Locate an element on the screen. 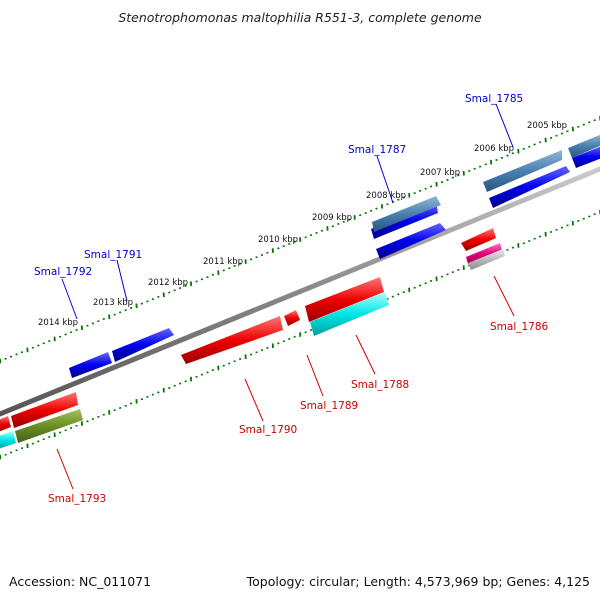 This screenshot has height=600, width=600. accession-text: Accession: NC_011071 is located at coordinates (80, 581).